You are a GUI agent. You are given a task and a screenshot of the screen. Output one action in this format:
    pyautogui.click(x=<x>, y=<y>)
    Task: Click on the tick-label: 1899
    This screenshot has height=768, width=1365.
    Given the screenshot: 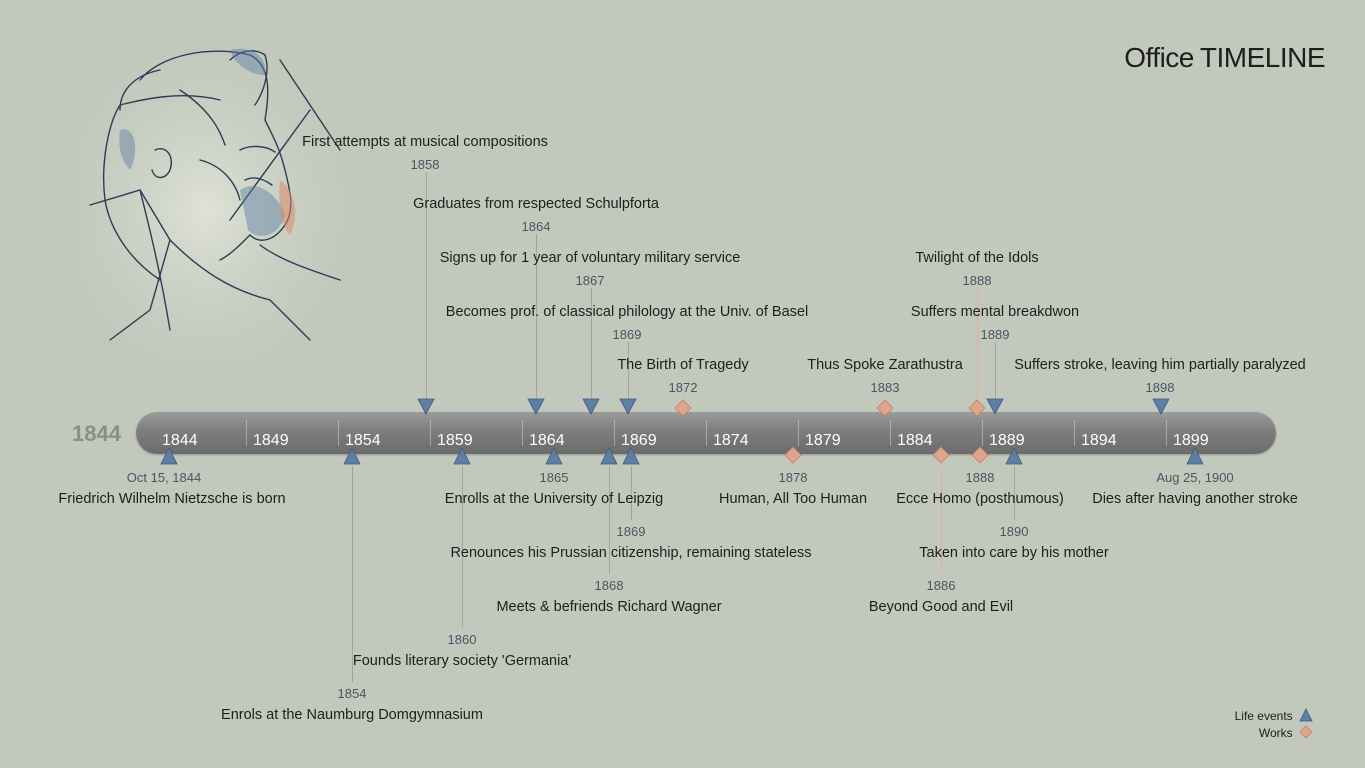 What is the action you would take?
    pyautogui.click(x=1191, y=440)
    